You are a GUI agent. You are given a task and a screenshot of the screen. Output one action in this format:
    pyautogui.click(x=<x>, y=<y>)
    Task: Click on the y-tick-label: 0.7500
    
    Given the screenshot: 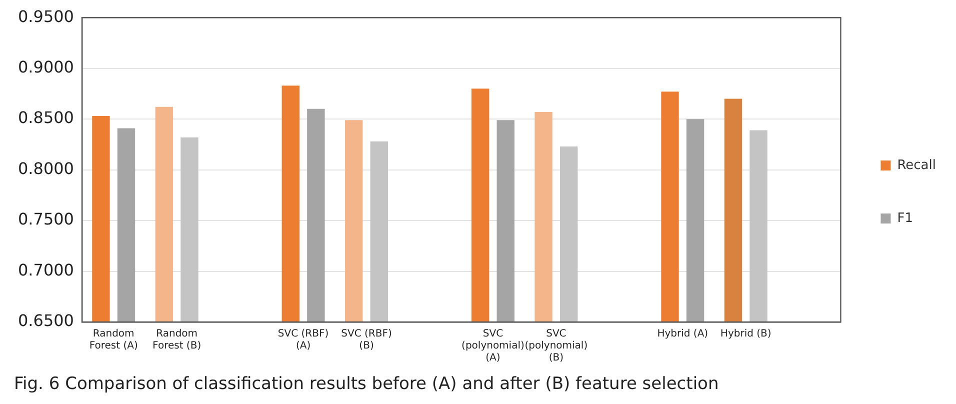 What is the action you would take?
    pyautogui.click(x=46, y=219)
    